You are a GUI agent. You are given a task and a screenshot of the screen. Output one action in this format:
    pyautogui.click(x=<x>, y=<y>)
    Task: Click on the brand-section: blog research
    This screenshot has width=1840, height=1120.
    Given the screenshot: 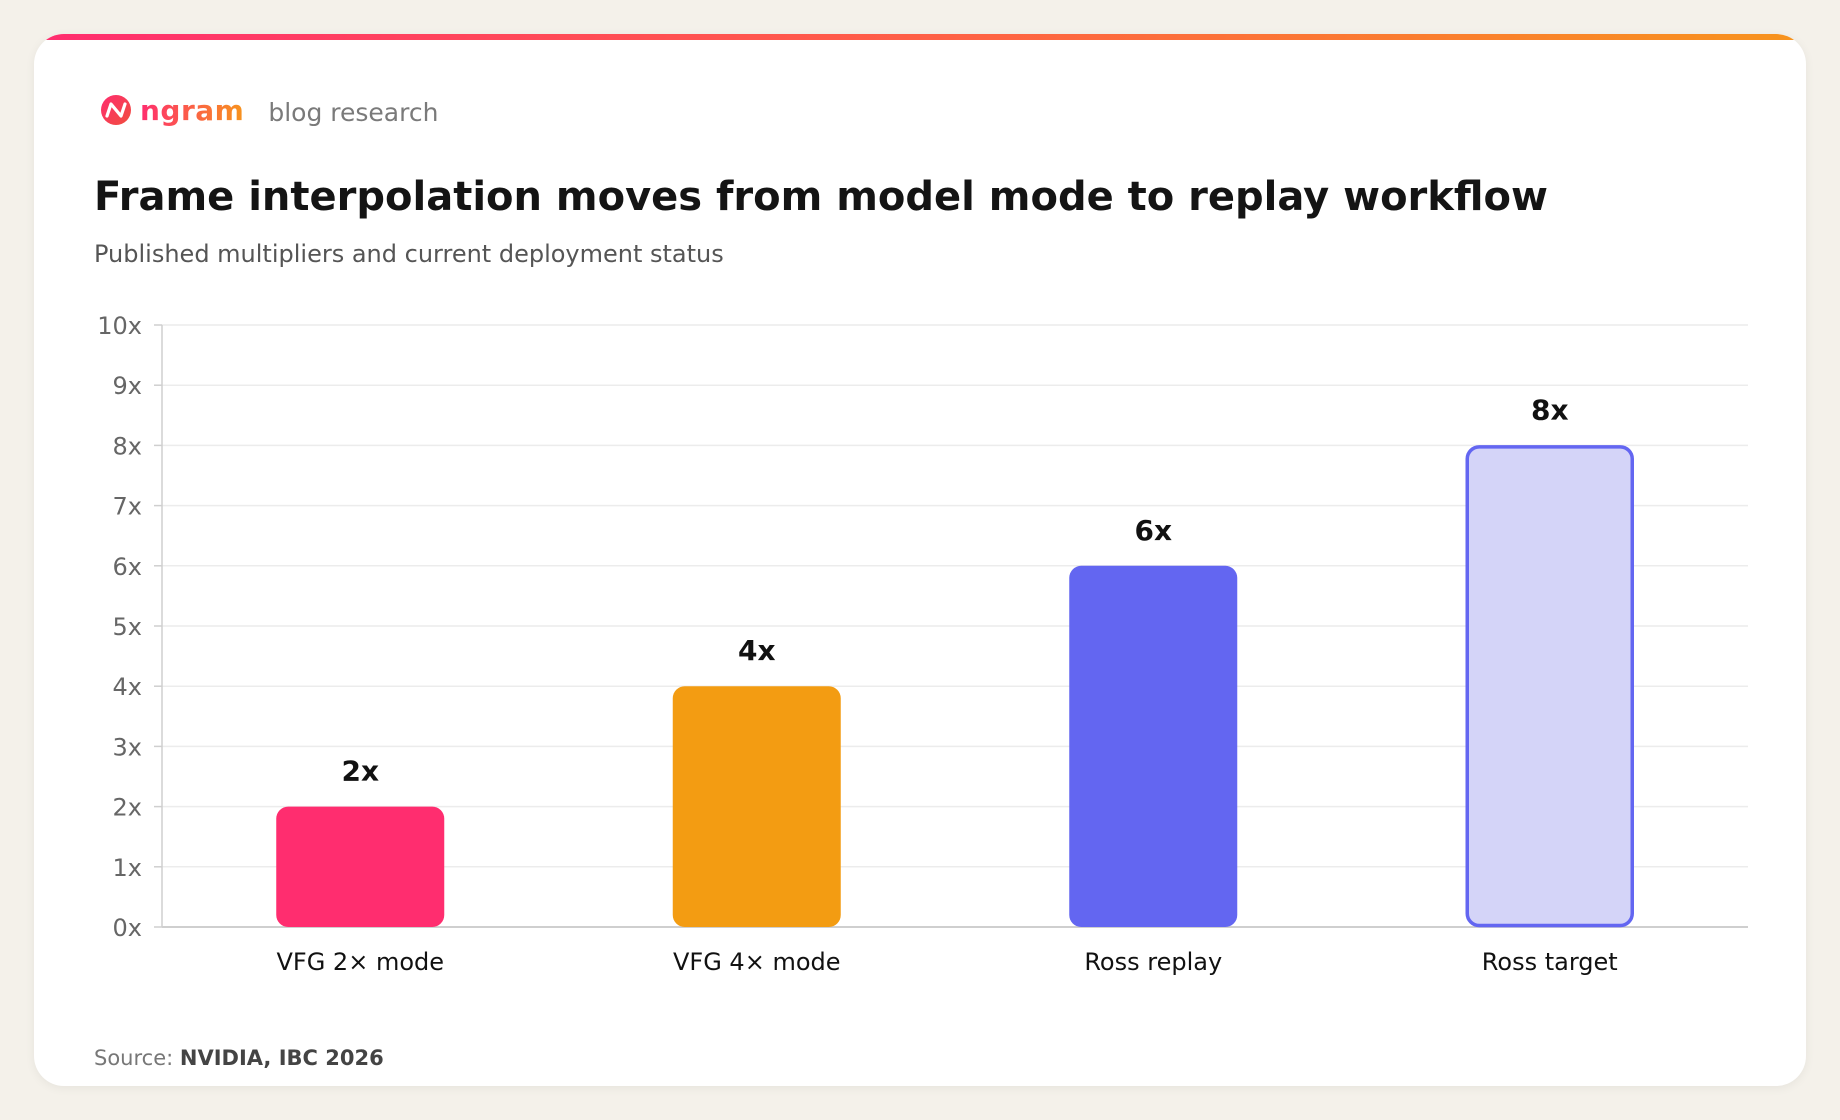 What is the action you would take?
    pyautogui.click(x=353, y=112)
    